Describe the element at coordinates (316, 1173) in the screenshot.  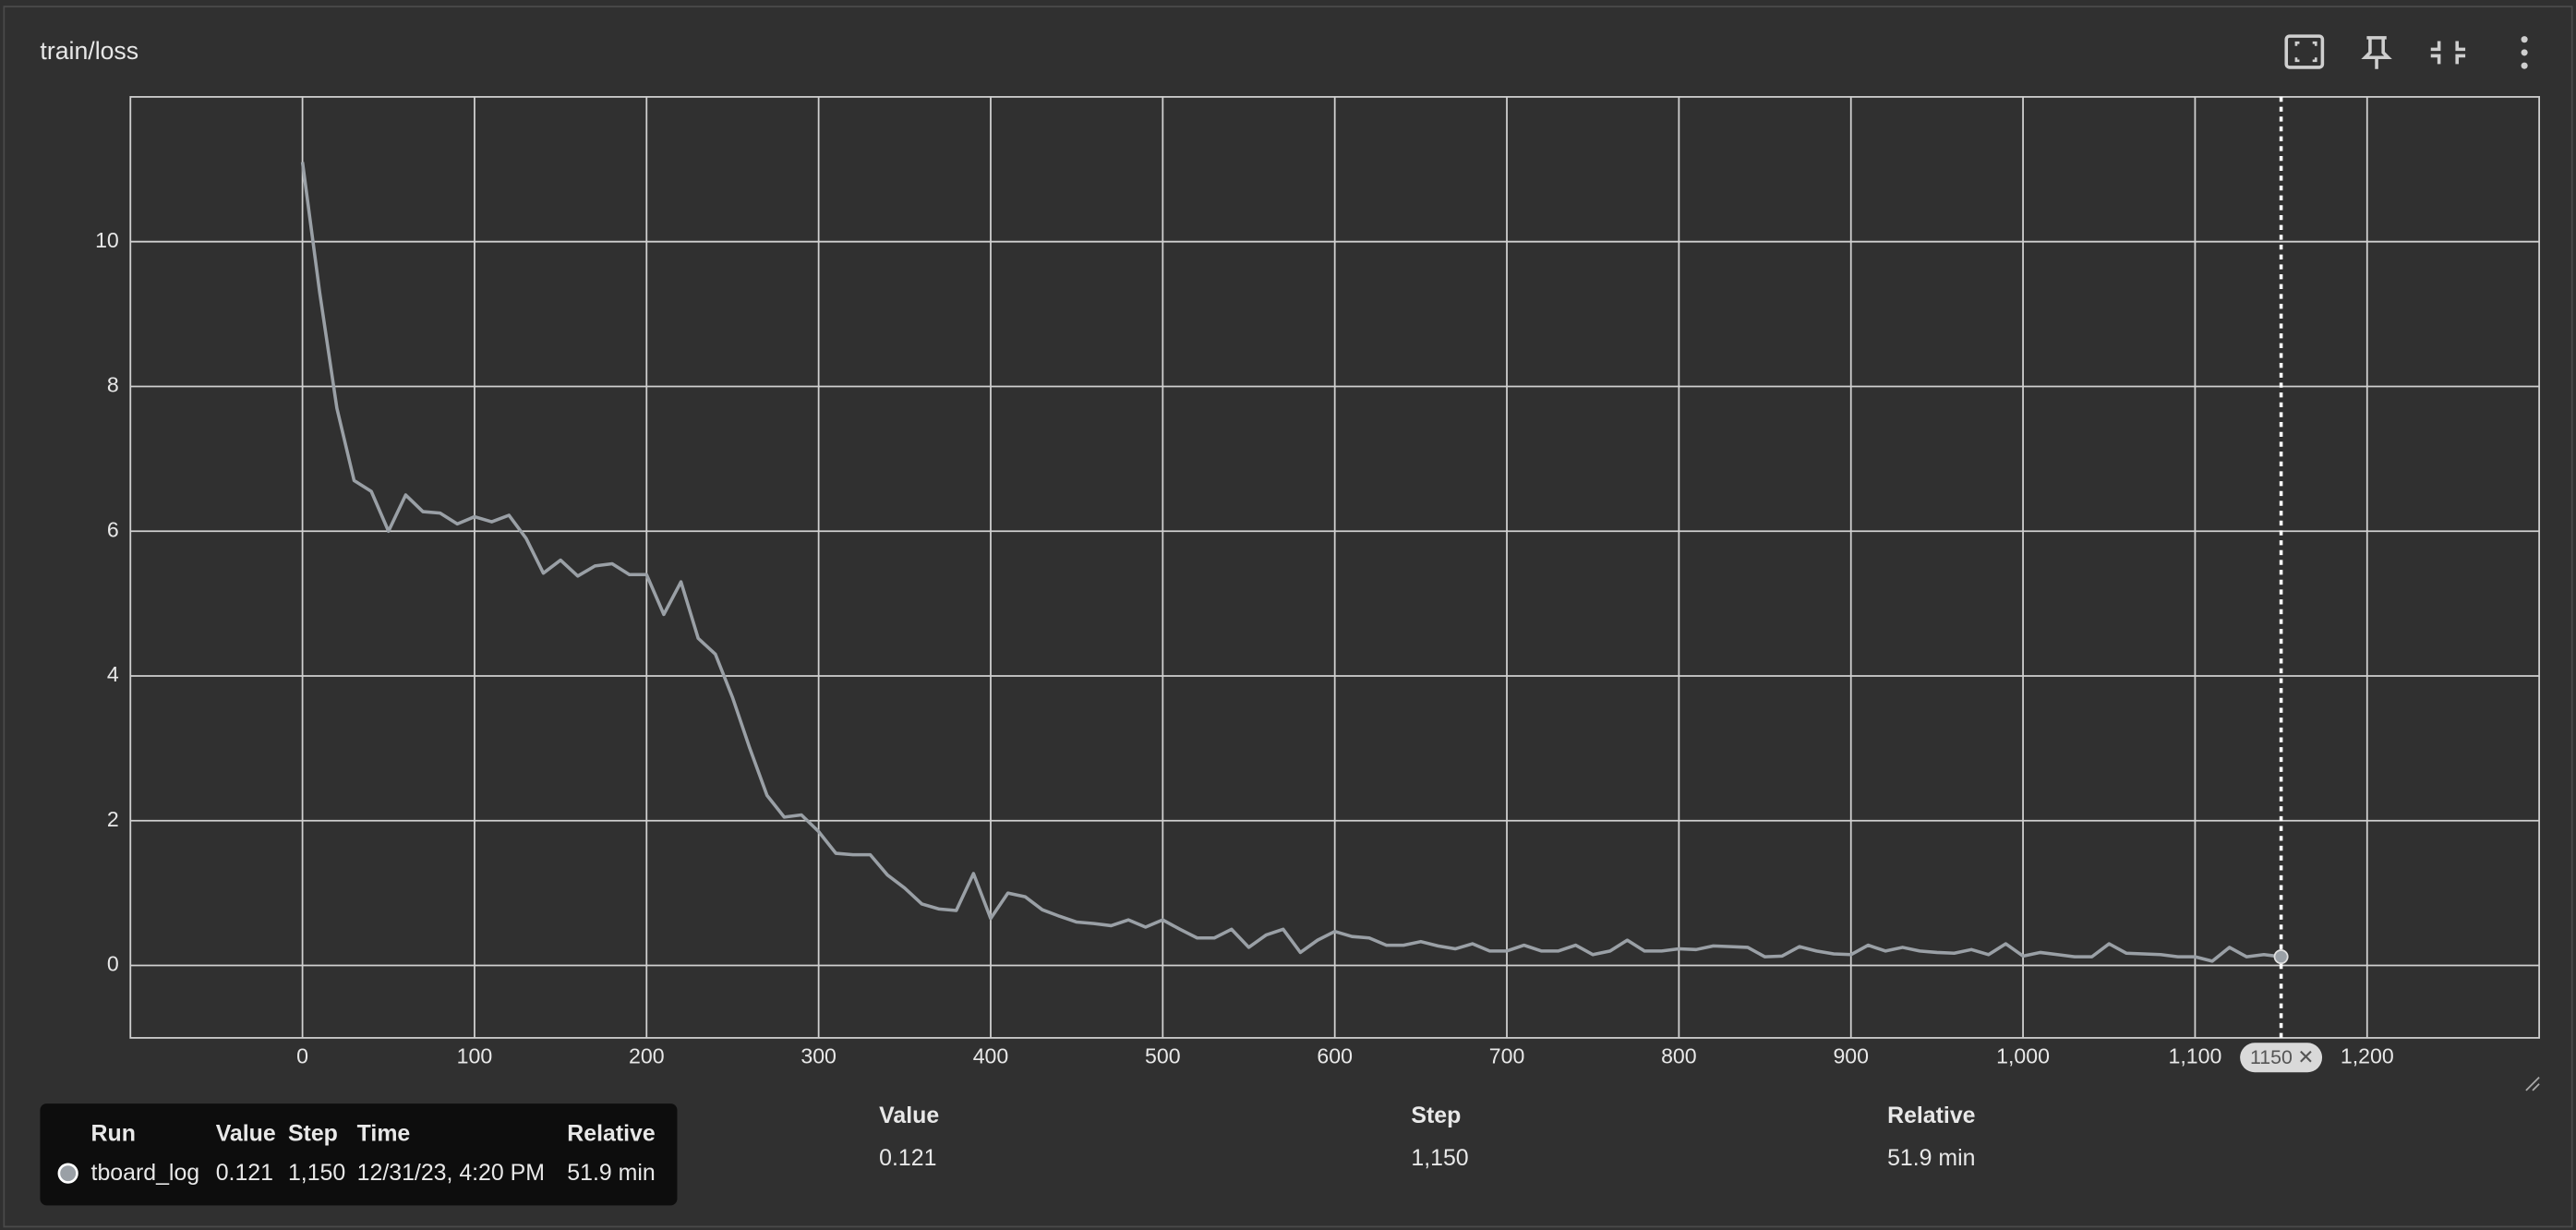
I see `tooltip-cell: 1,150` at that location.